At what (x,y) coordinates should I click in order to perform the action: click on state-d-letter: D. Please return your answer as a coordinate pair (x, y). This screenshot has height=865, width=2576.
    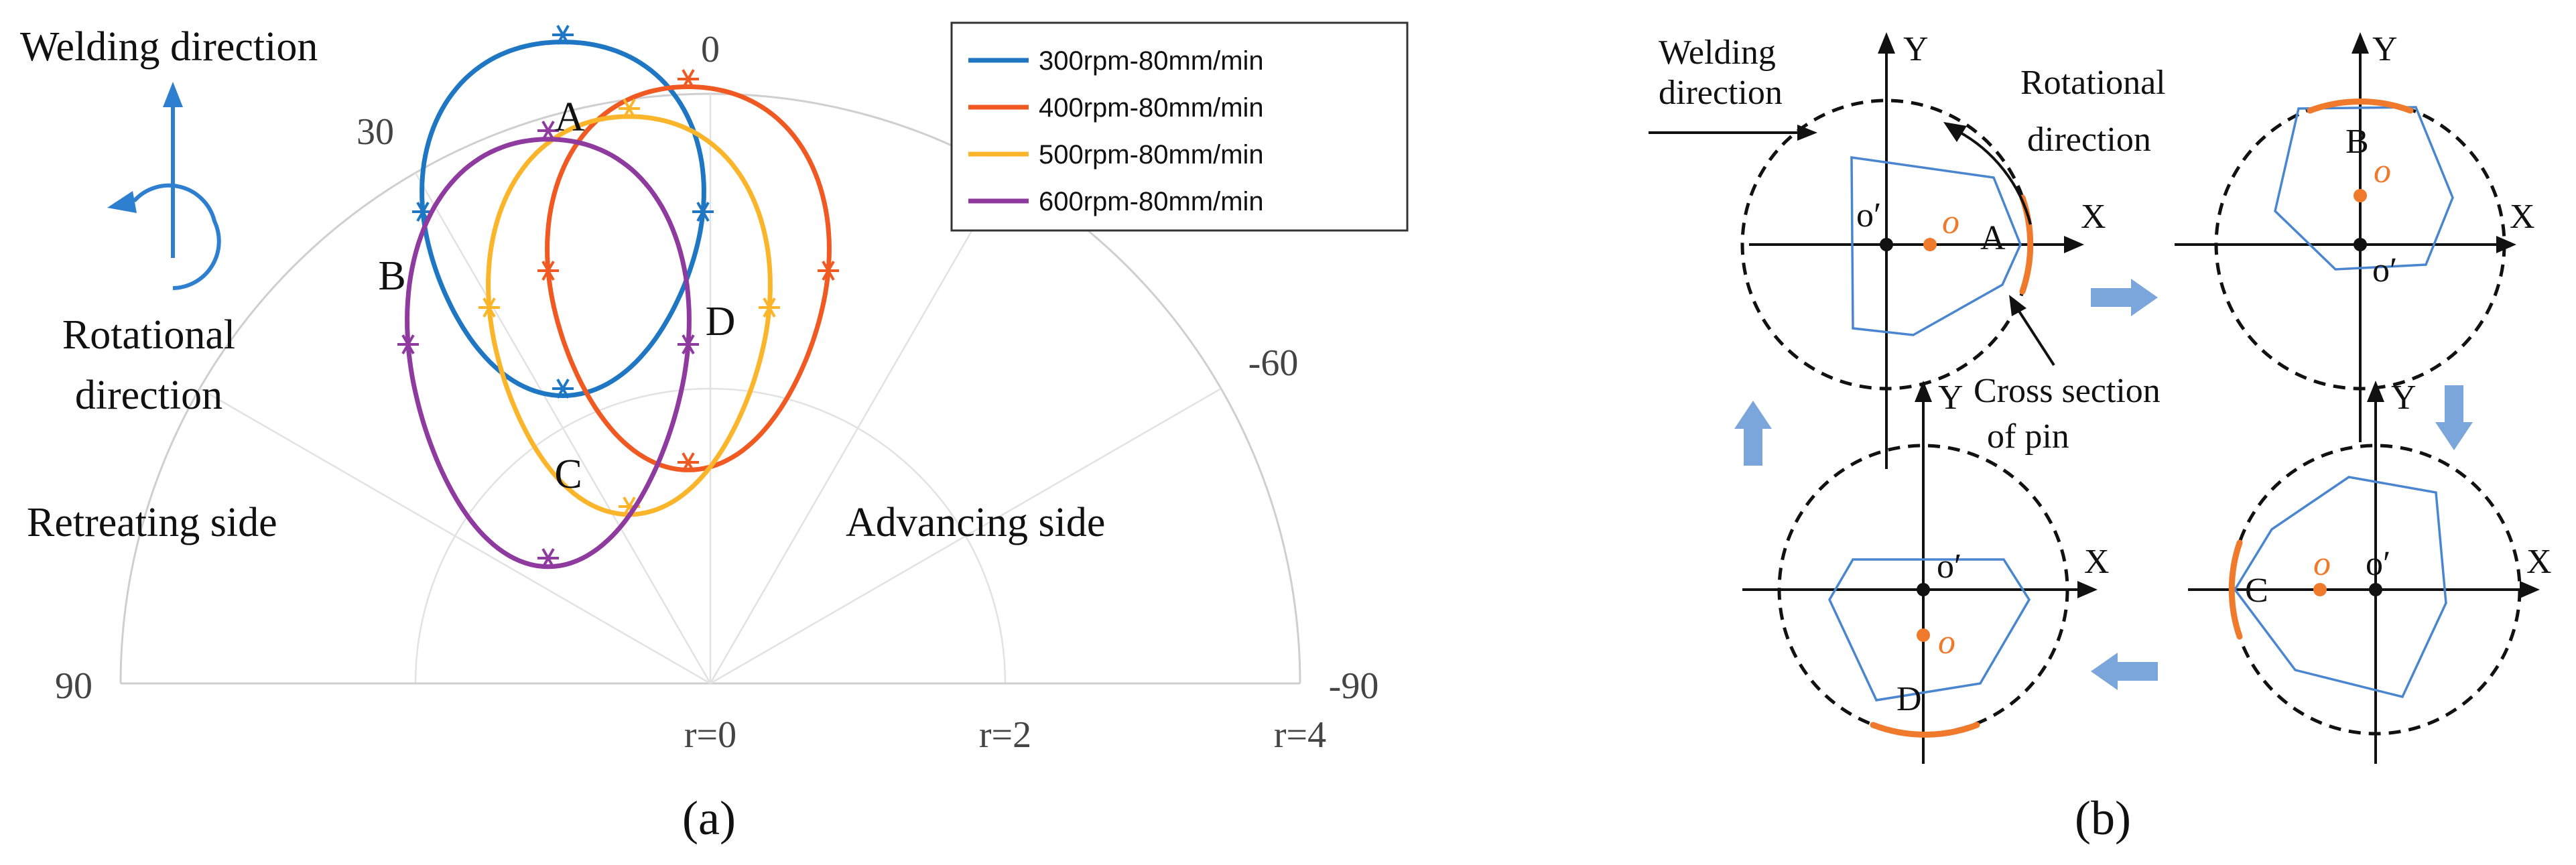
    Looking at the image, I should click on (1909, 699).